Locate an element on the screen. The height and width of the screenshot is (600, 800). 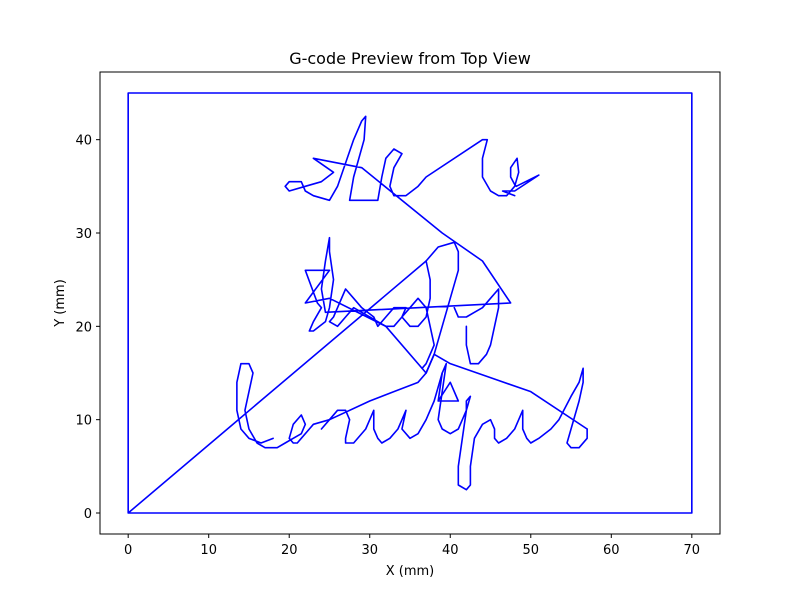
y-tick-label: 40 is located at coordinates (83, 141).